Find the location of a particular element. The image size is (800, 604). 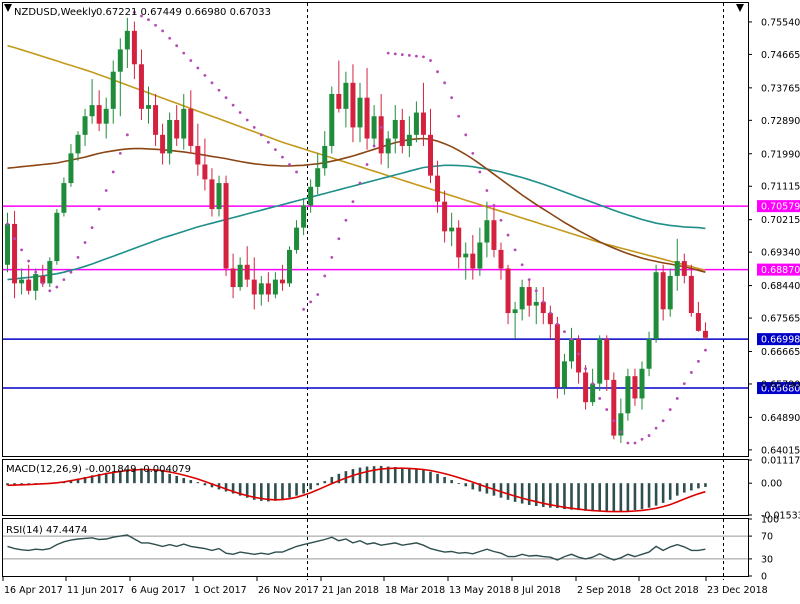

price-tick-label: 0.70215 is located at coordinates (780, 220).